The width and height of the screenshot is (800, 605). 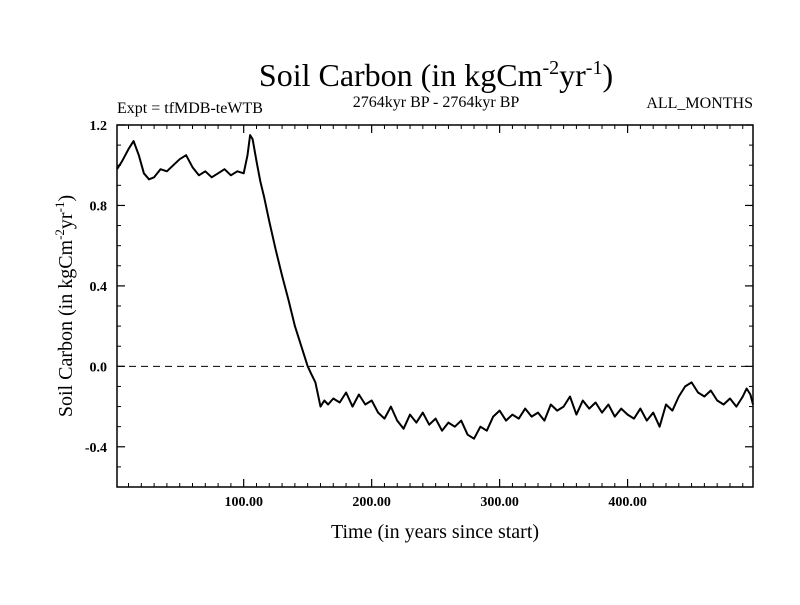 What do you see at coordinates (499, 502) in the screenshot?
I see `x-tick-label: 300.00` at bounding box center [499, 502].